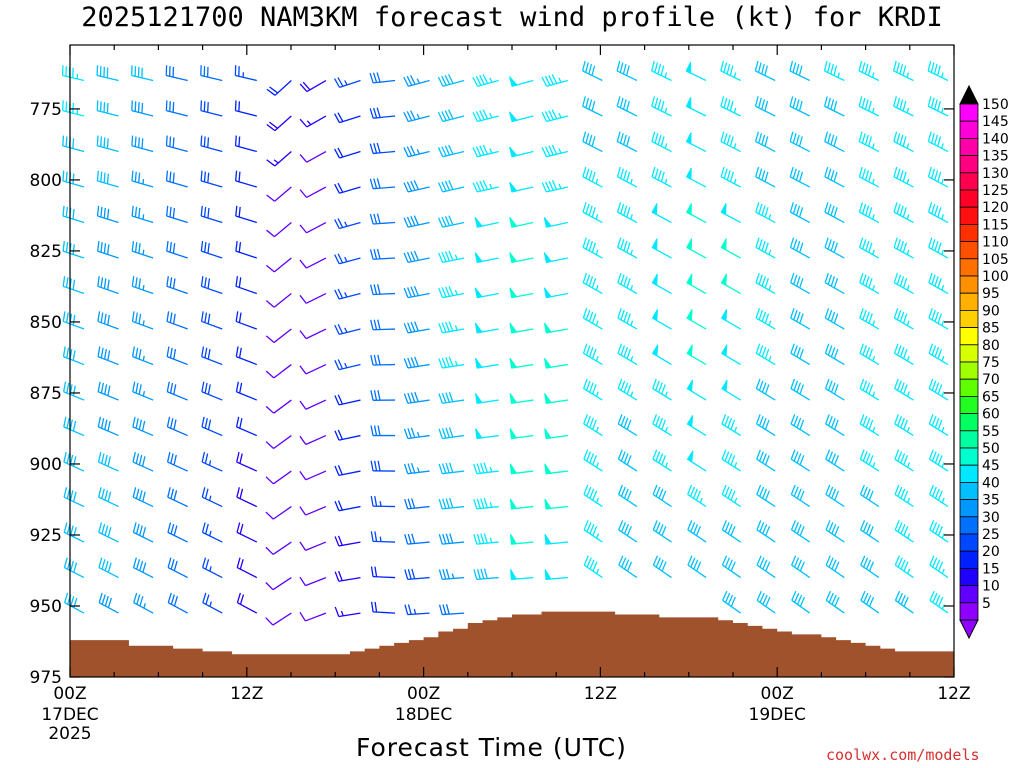  What do you see at coordinates (46, 536) in the screenshot?
I see `y-tick-label: 925` at bounding box center [46, 536].